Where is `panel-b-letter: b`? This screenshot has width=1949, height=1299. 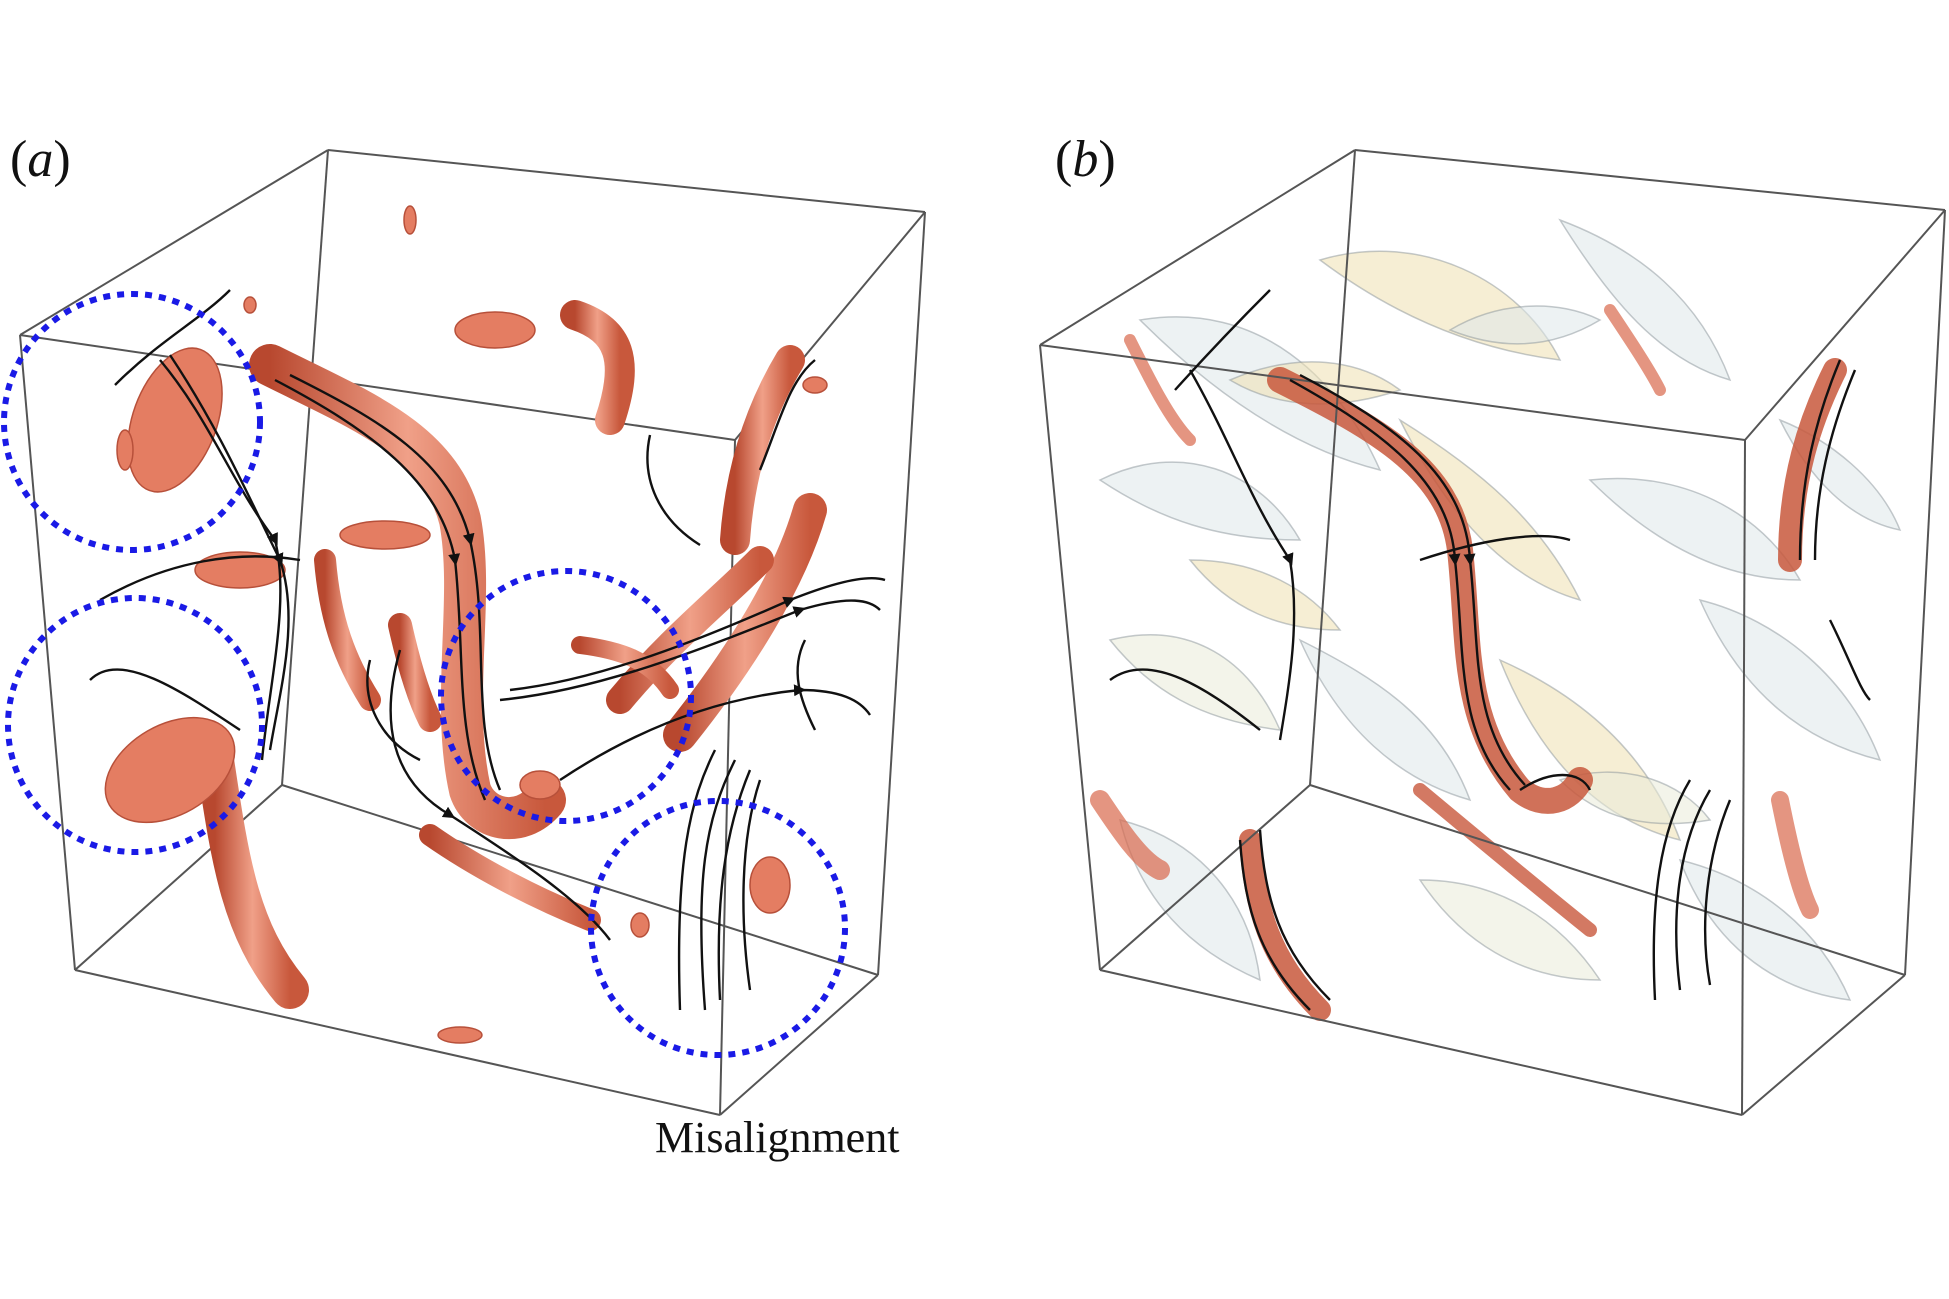
panel-b-letter: b is located at coordinates (1085, 159).